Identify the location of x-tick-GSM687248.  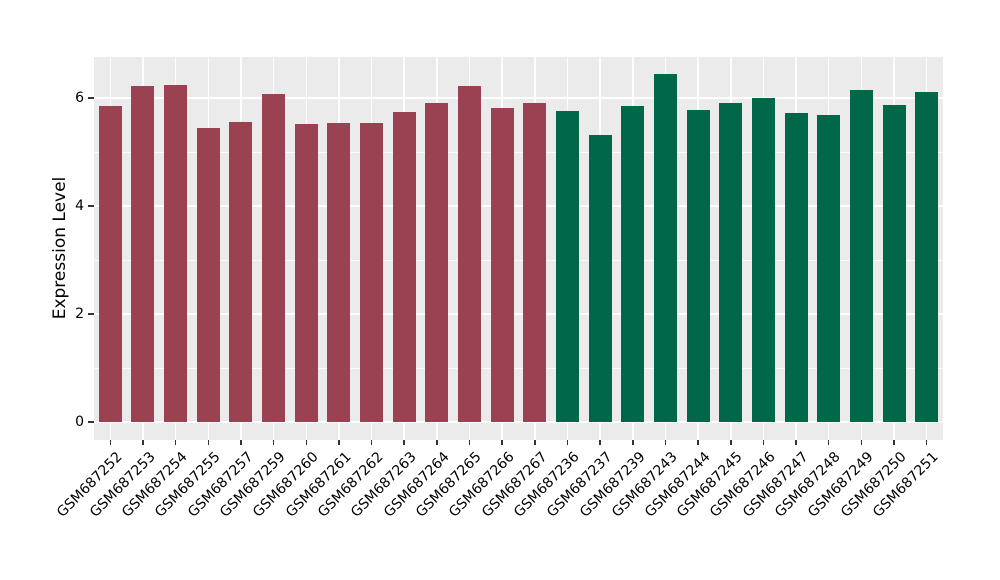
(828, 442).